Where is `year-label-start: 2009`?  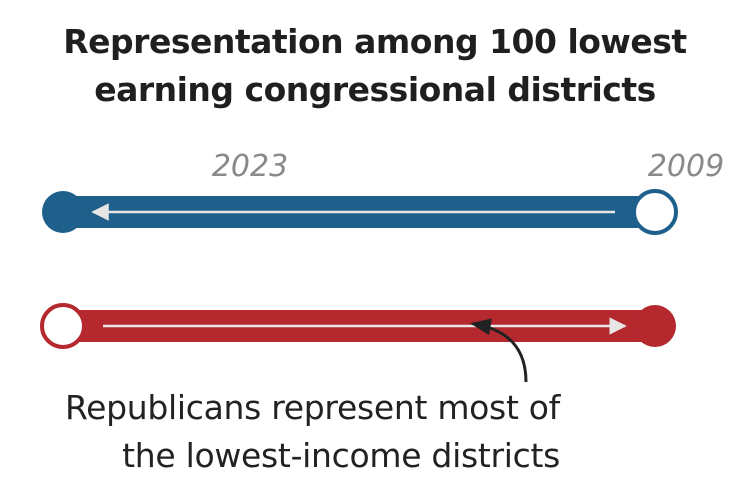
year-label-start: 2009 is located at coordinates (686, 166).